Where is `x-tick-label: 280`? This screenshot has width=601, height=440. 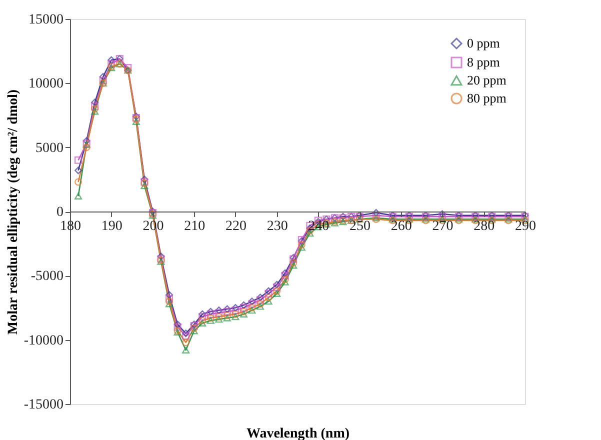
x-tick-label: 280 is located at coordinates (484, 226).